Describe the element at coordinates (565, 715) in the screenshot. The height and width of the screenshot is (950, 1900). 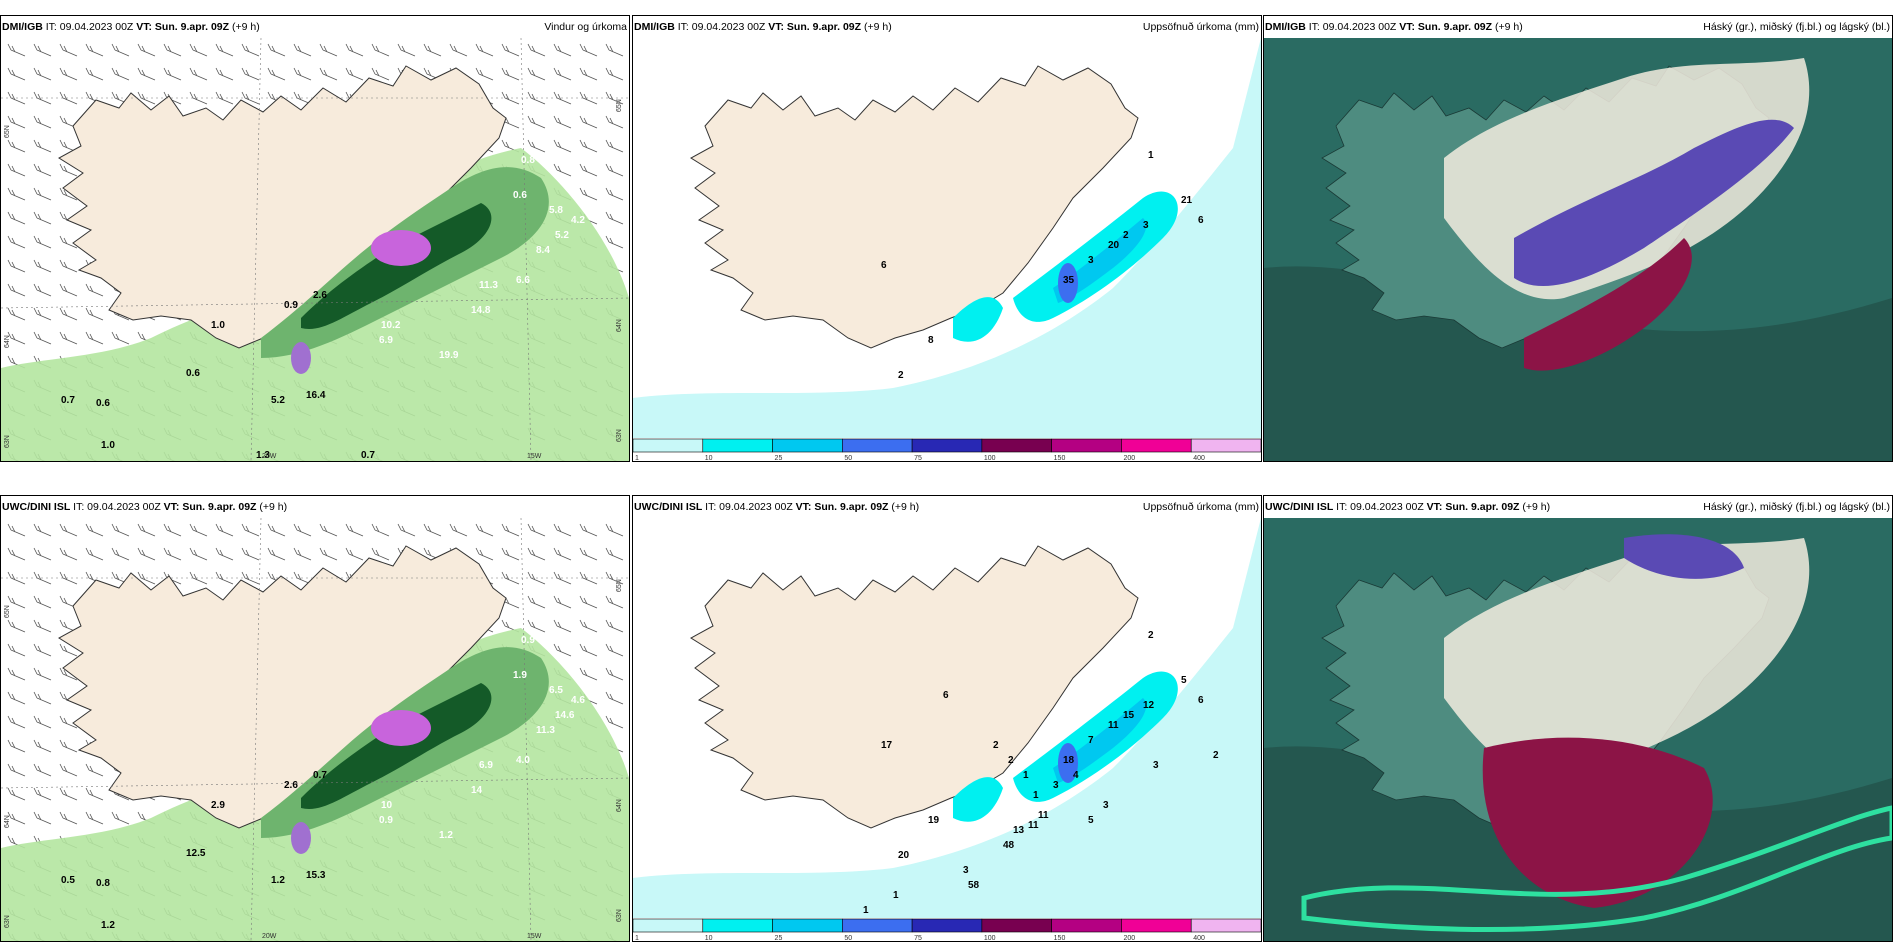
I see `precip-value-label: 14.6` at that location.